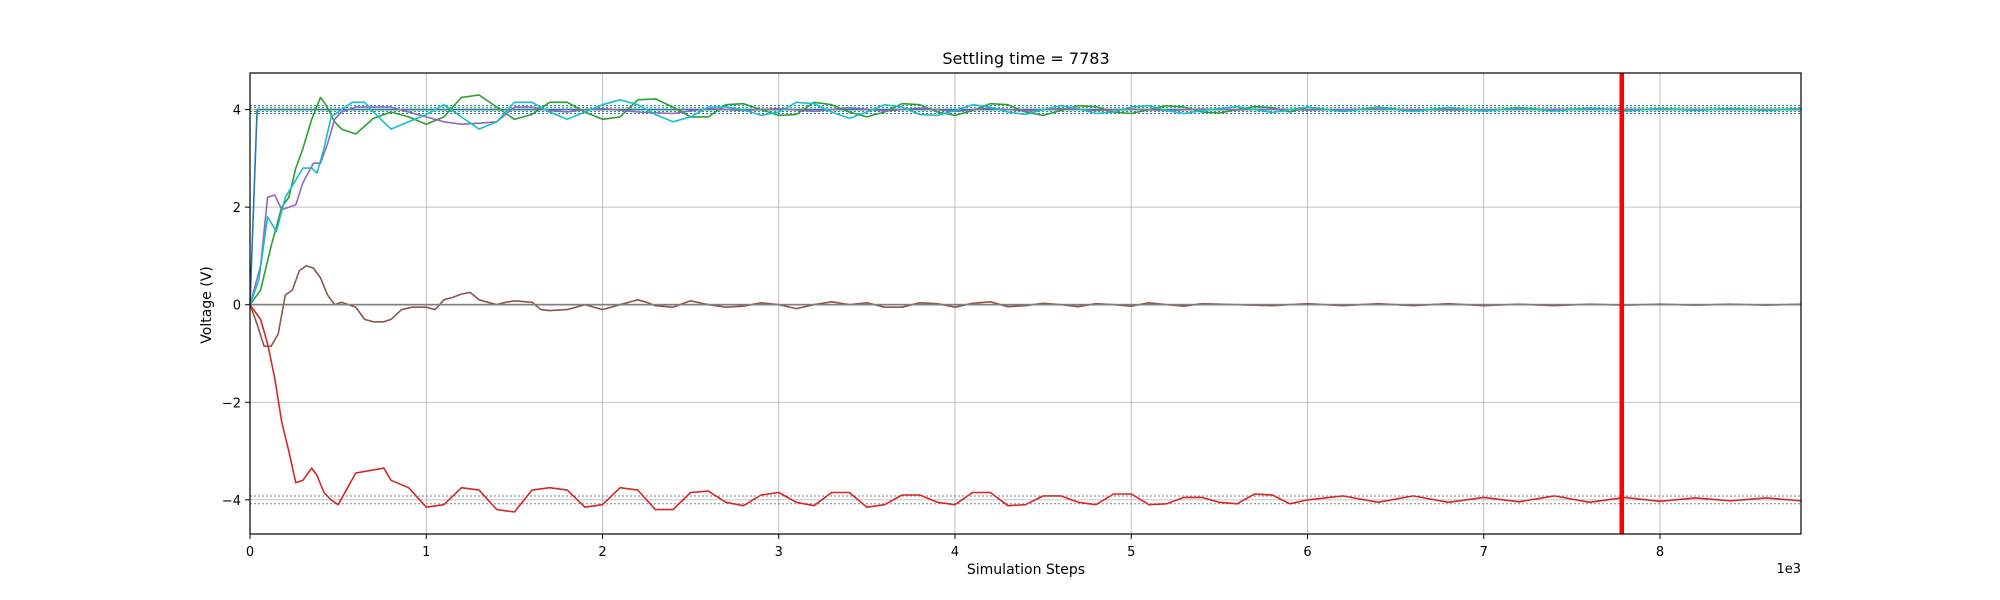  I want to click on y-tick-label: 2, so click(237, 208).